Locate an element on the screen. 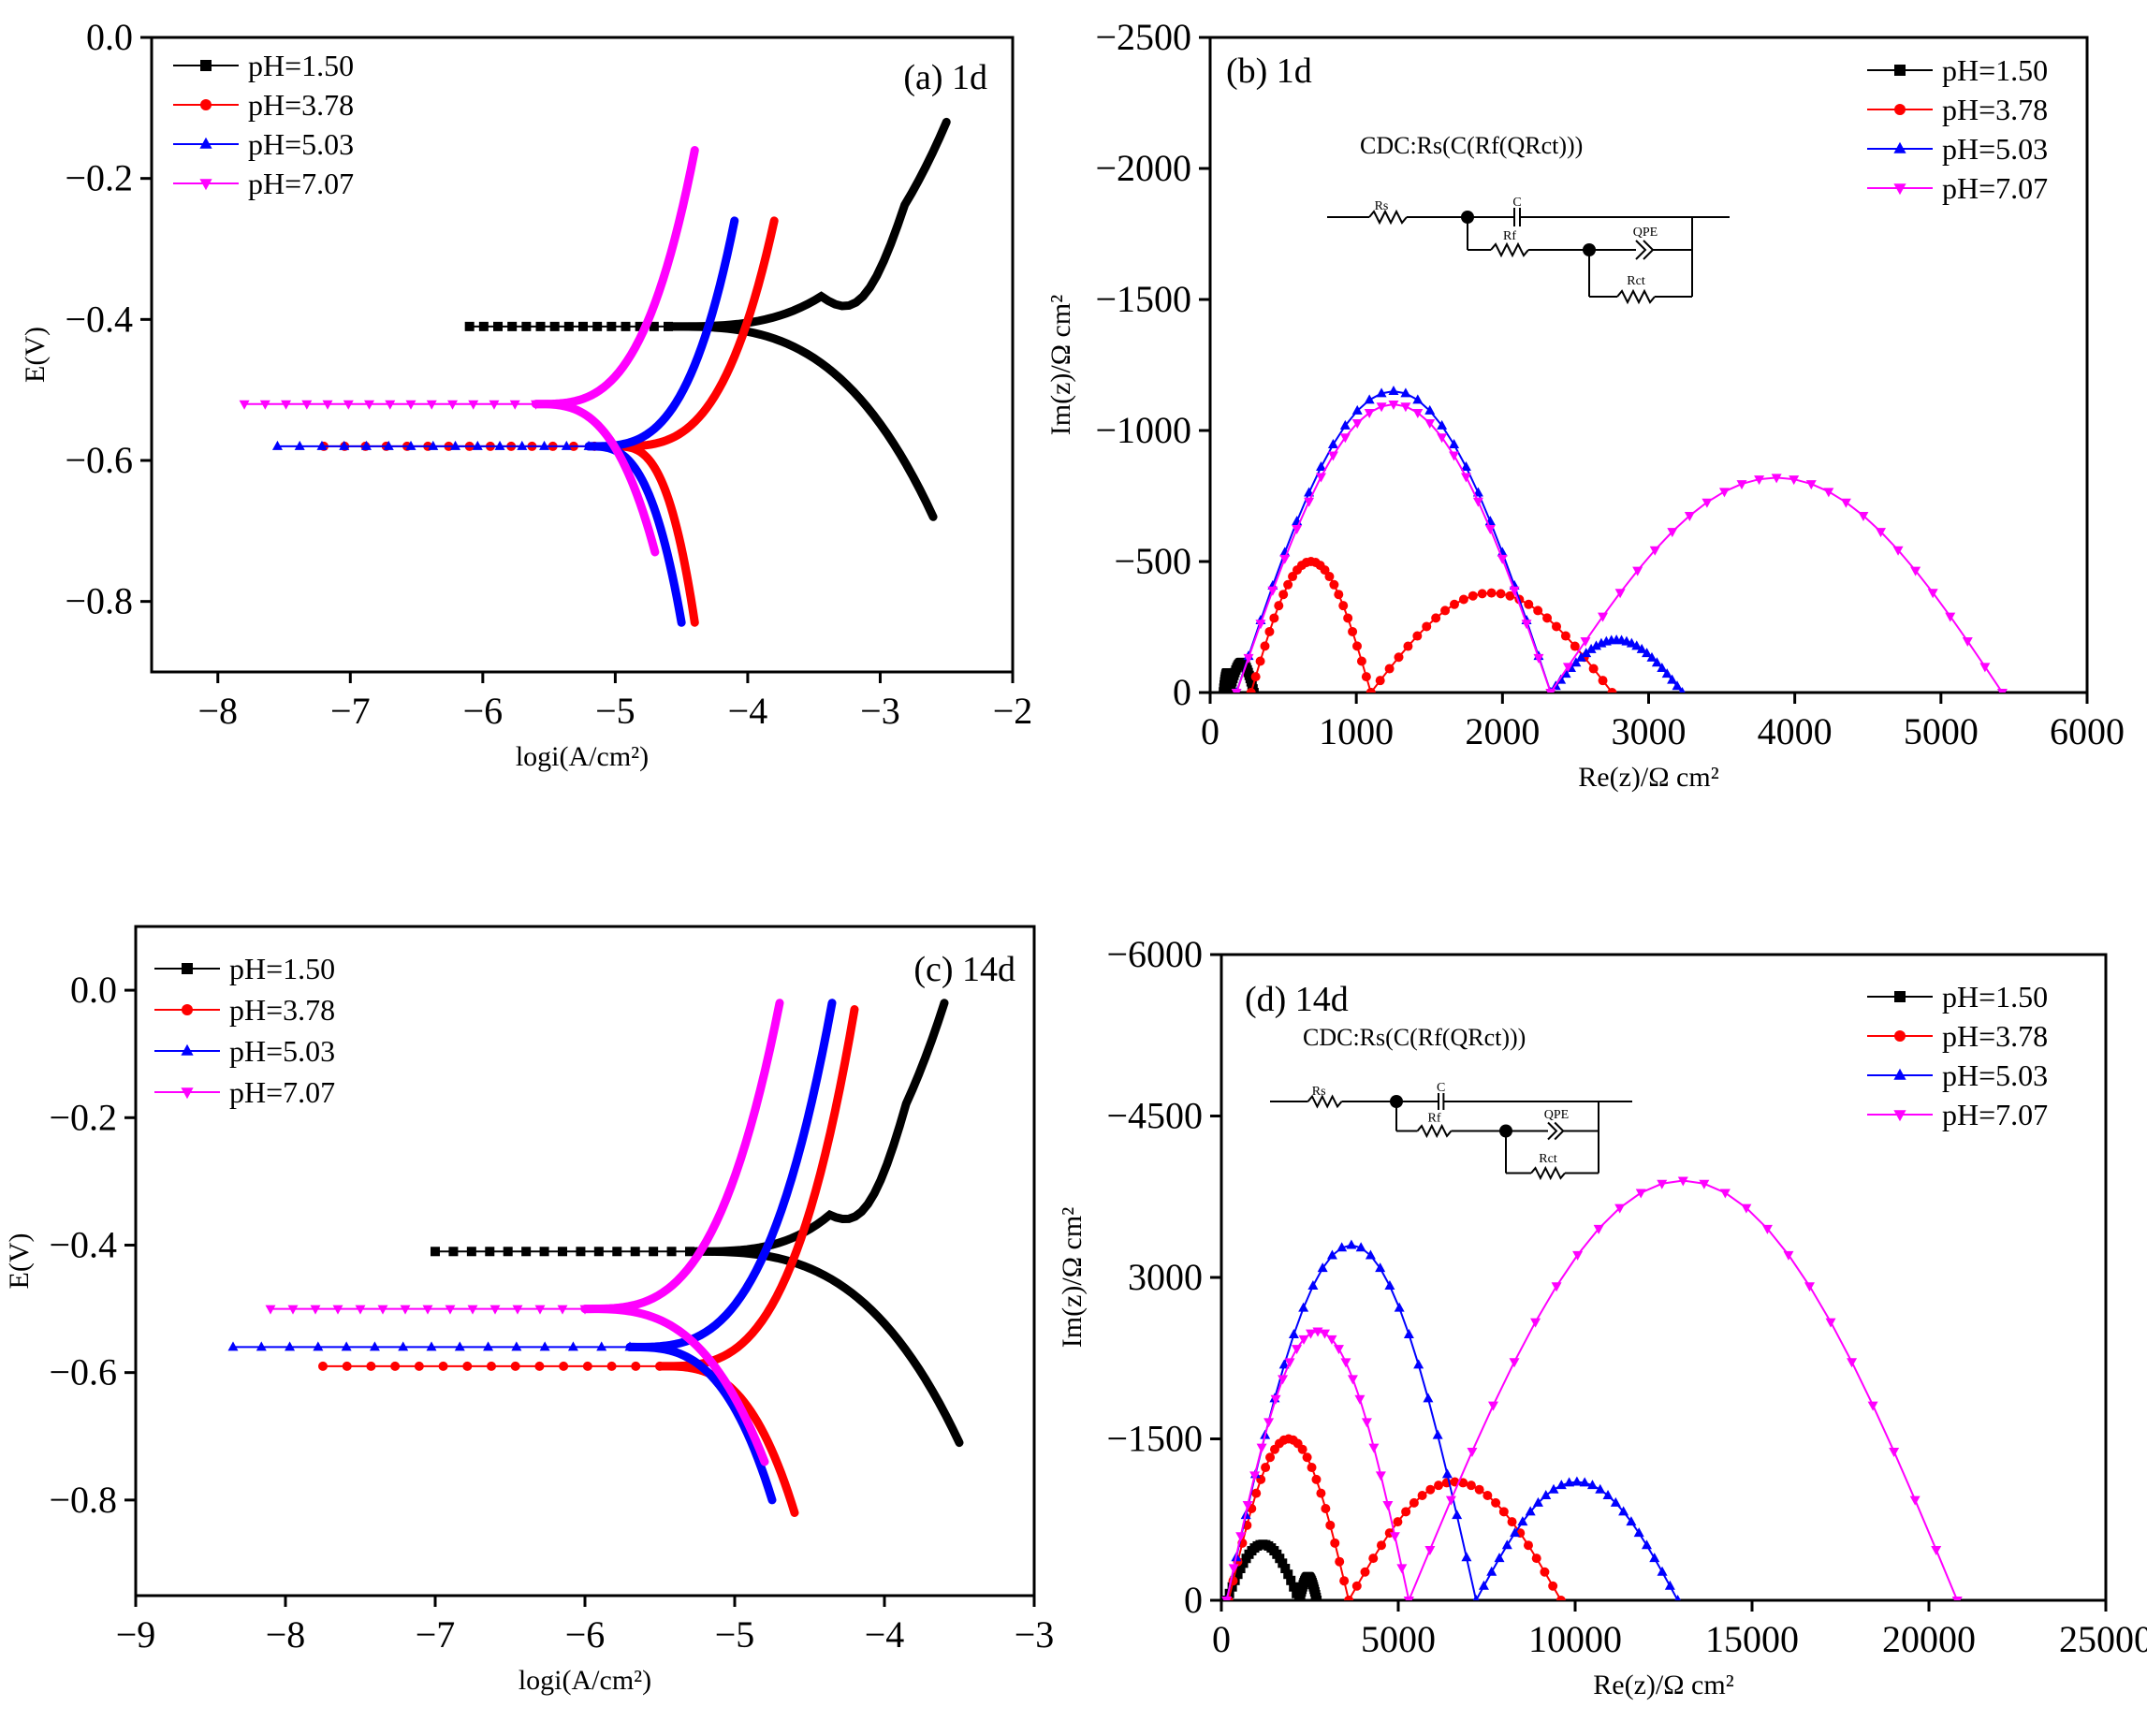  x-tick-label: 20000 is located at coordinates (1929, 1639).